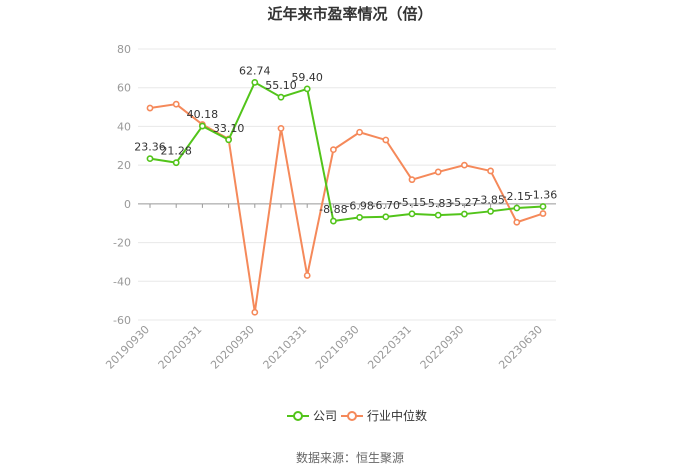  Describe the element at coordinates (442, 347) in the screenshot. I see `x-tick-label: 20220930` at that location.